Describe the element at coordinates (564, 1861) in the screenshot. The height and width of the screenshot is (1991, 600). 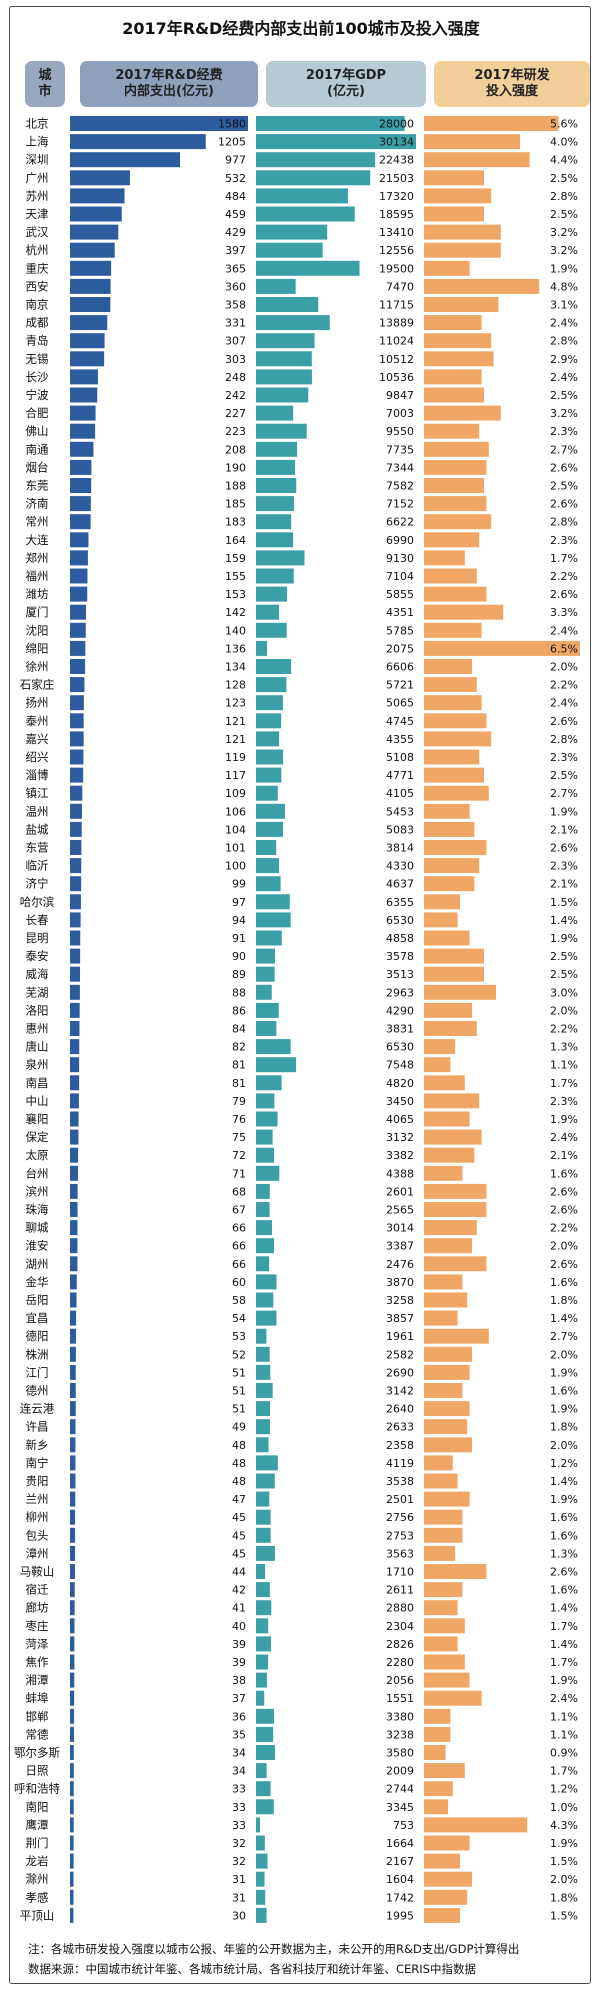
I see `intensity-value-label: 1.5%` at that location.